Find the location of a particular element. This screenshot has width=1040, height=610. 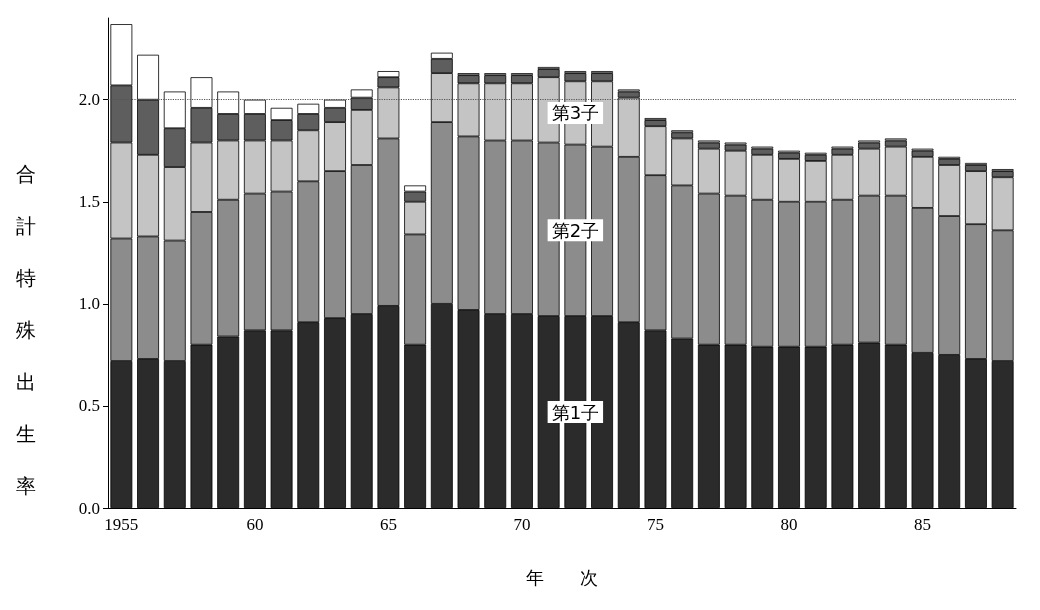

x-tick-label: 60 is located at coordinates (255, 524).